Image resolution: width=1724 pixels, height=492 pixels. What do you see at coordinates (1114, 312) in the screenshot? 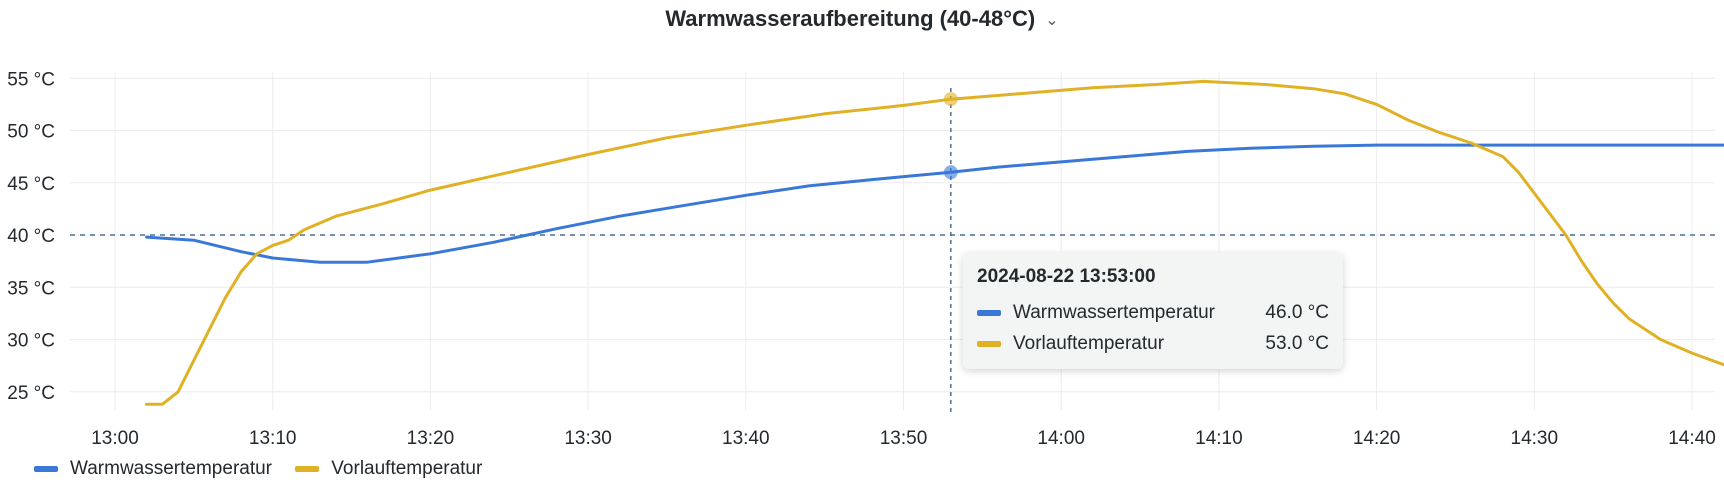
I see `tooltip-series-name: Warmwassertemperatur` at bounding box center [1114, 312].